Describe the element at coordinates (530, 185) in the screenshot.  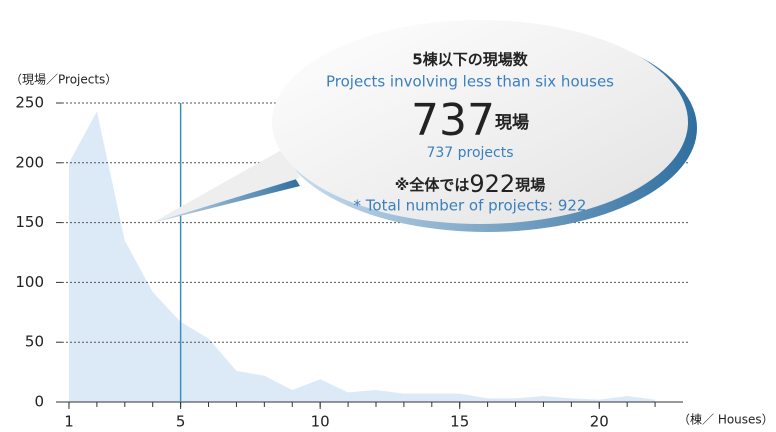
I see `total-unit: 現場` at that location.